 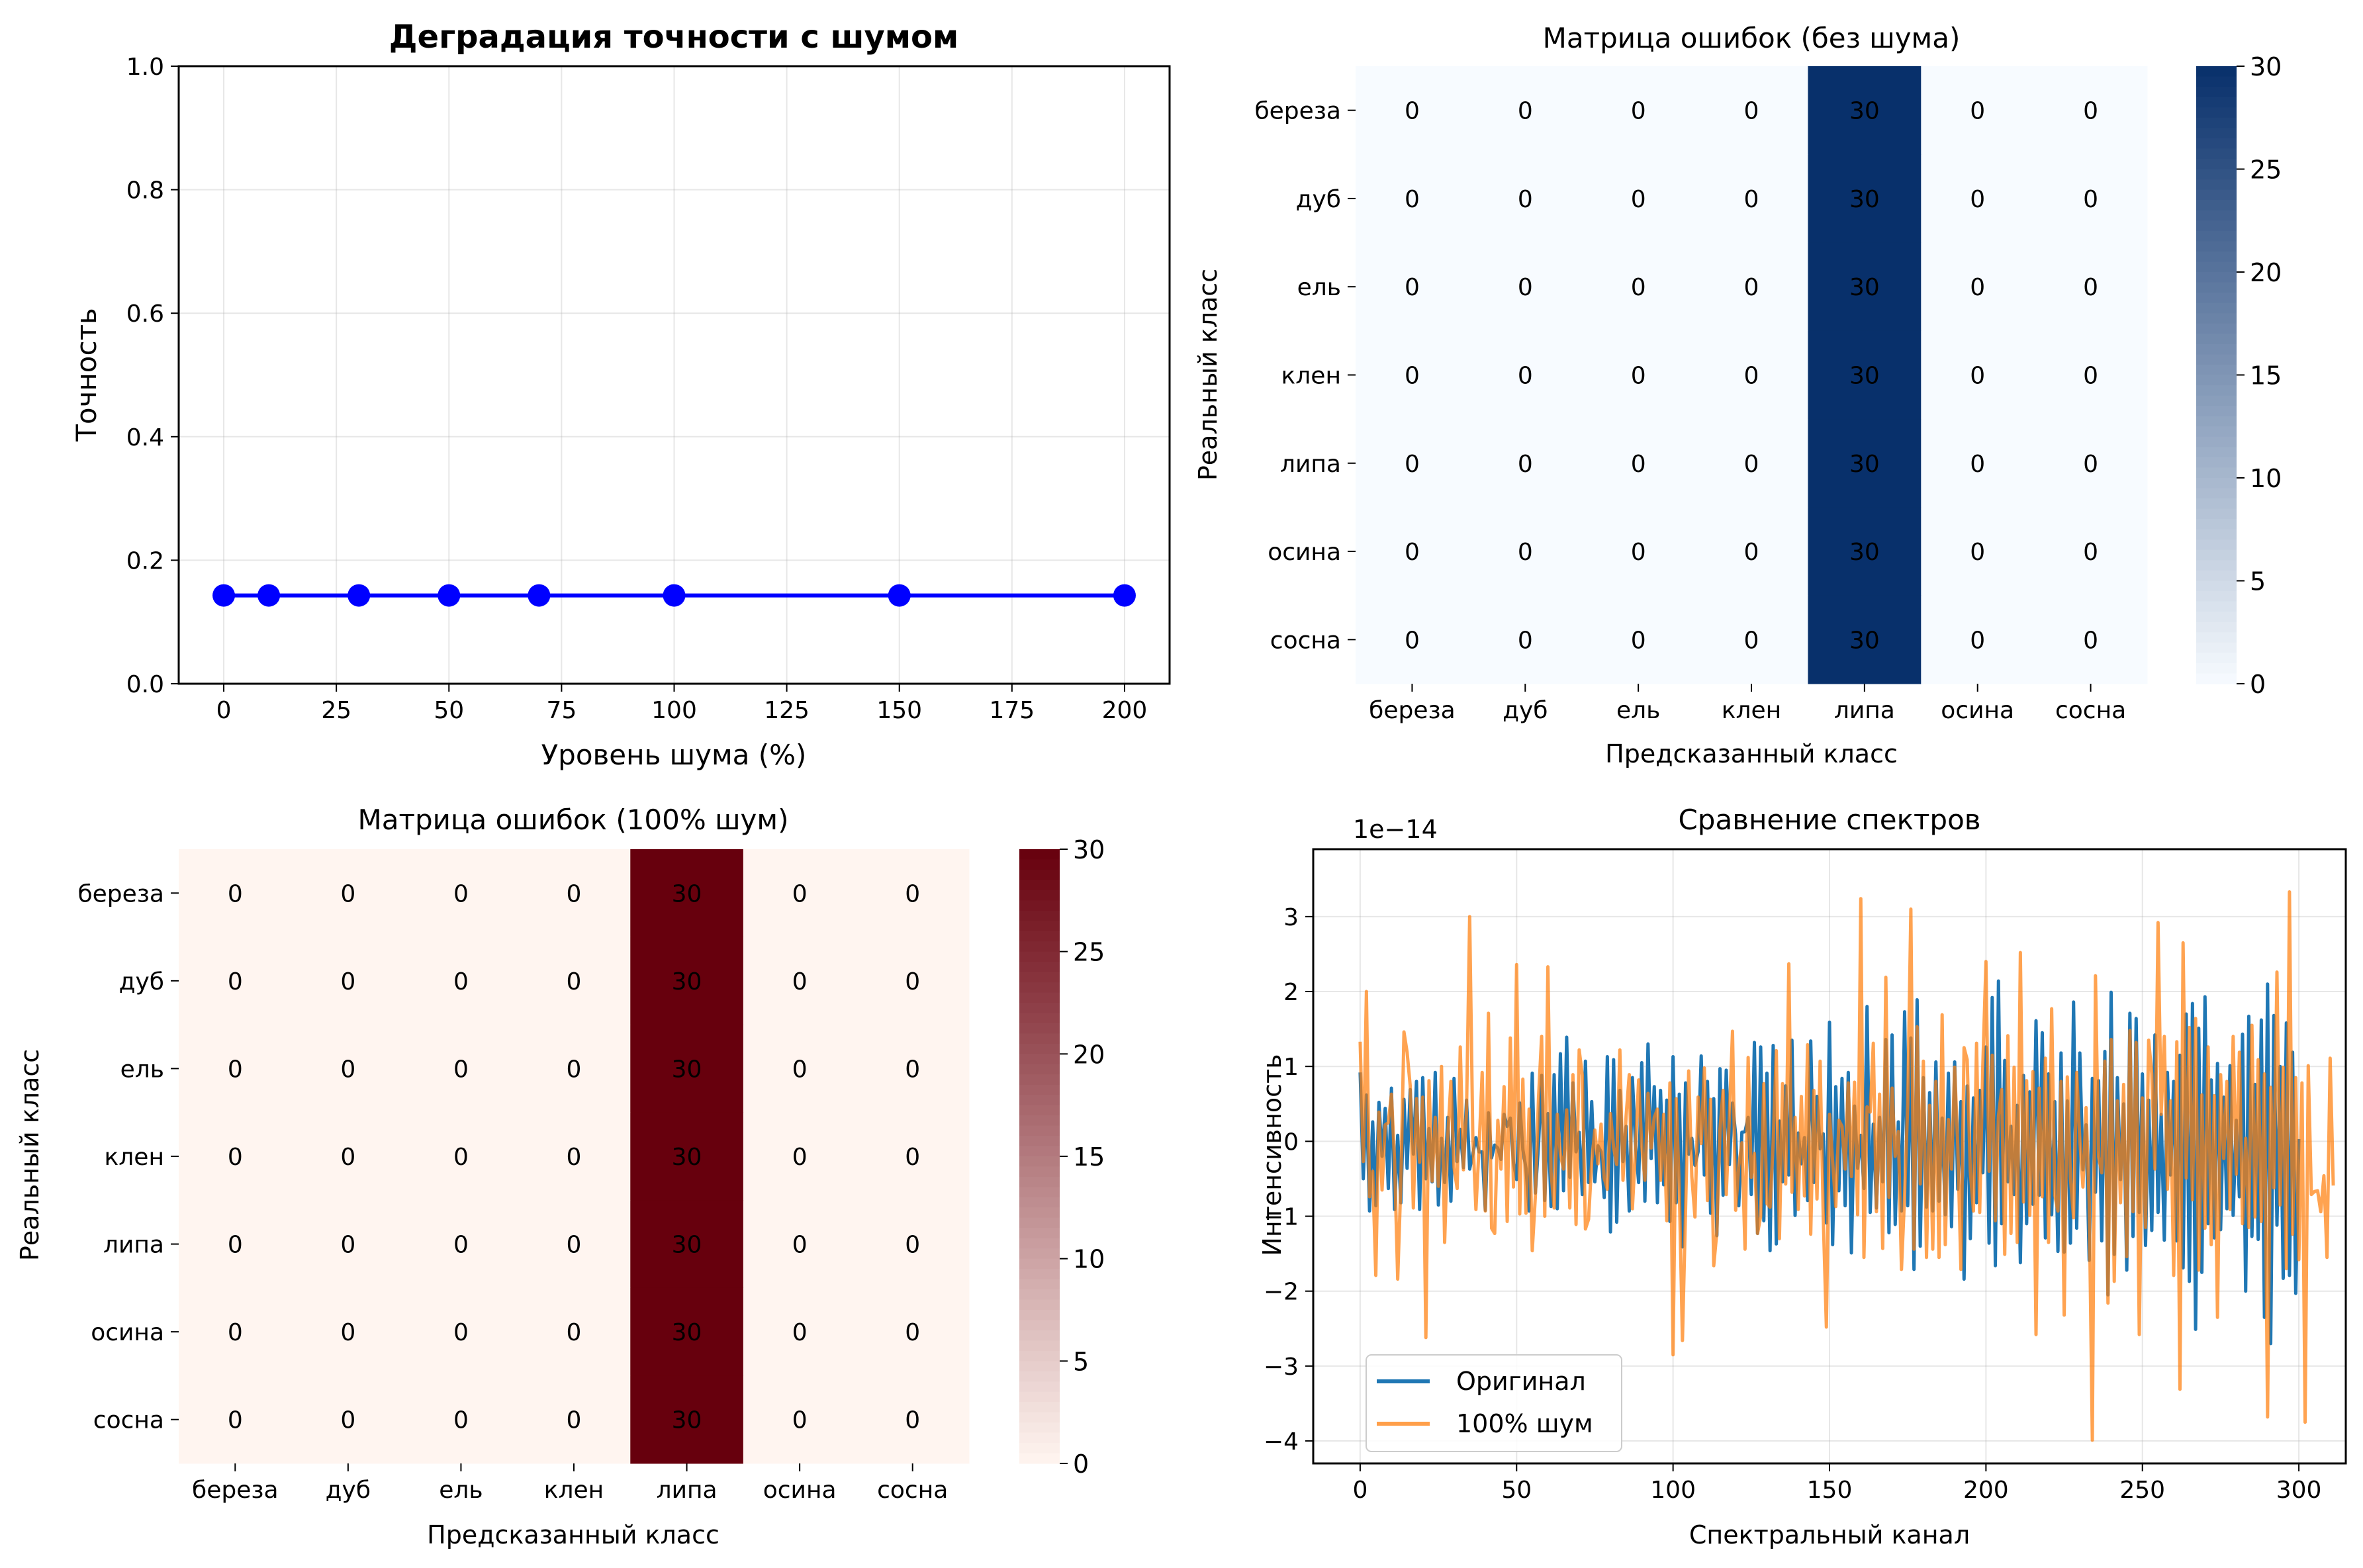 I want to click on x-tick-label: 125, so click(x=787, y=710).